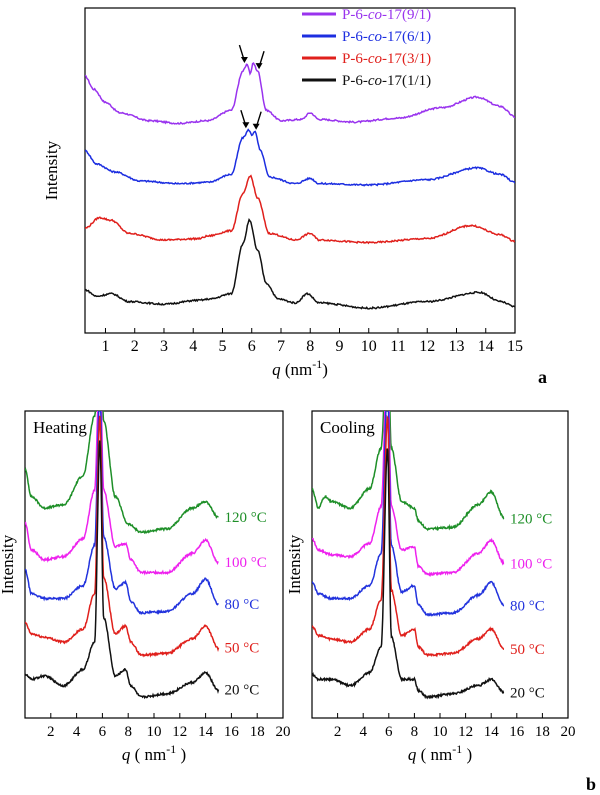  Describe the element at coordinates (406, 81) in the screenshot. I see `legend-label-part: -17(1/1)` at that location.